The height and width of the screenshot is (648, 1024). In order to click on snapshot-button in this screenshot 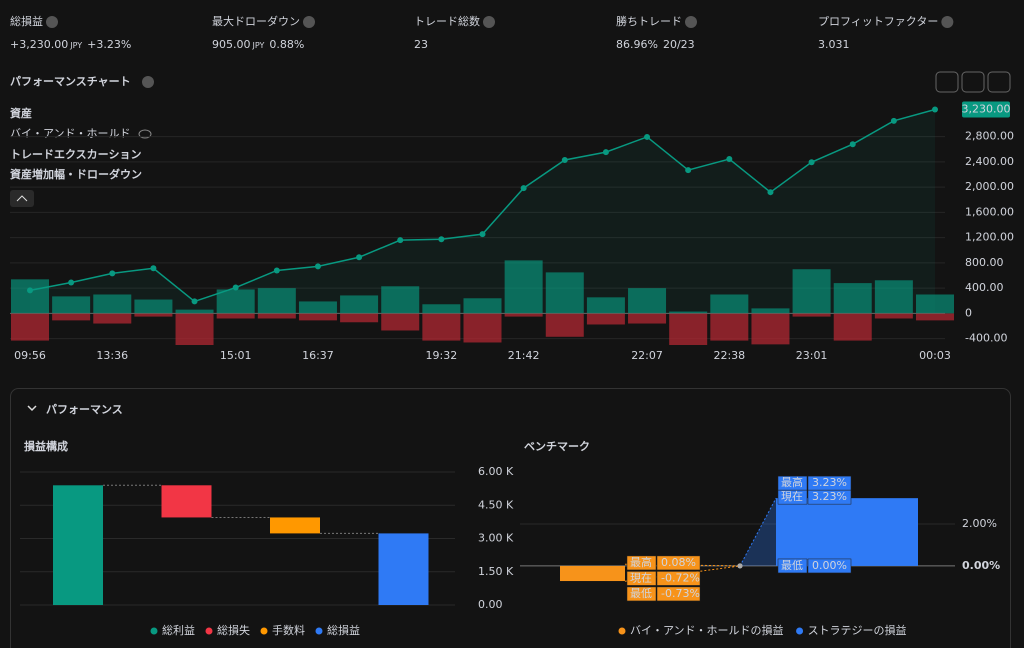, I will do `click(973, 82)`.